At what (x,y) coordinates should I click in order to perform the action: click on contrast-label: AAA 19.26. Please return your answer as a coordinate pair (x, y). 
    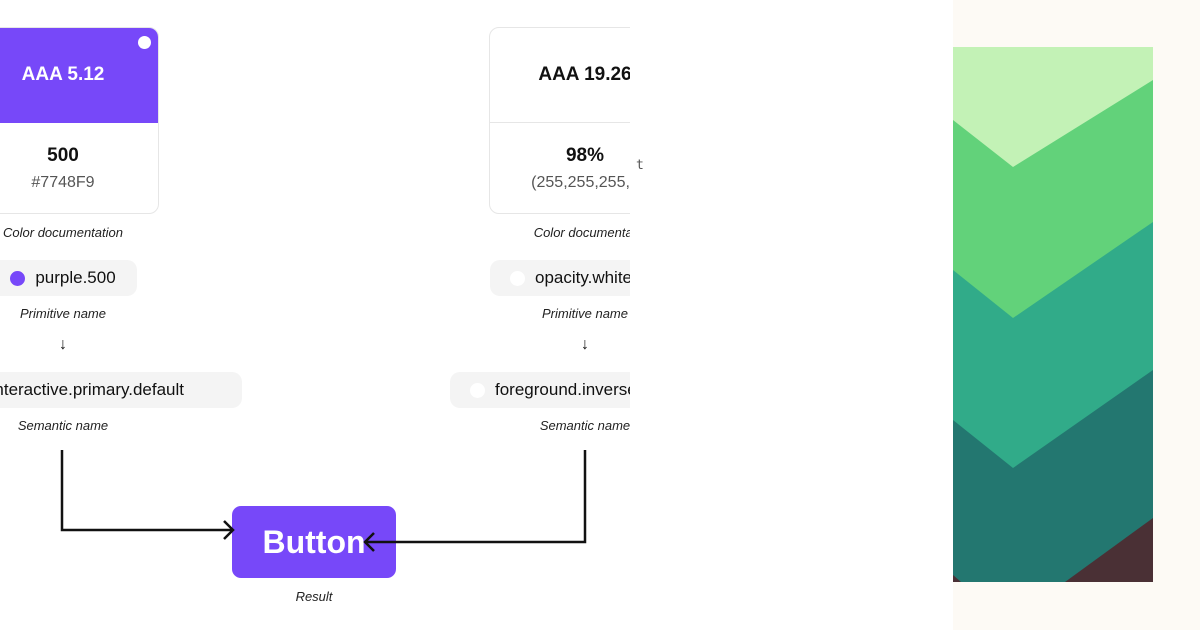
    Looking at the image, I should click on (560, 75).